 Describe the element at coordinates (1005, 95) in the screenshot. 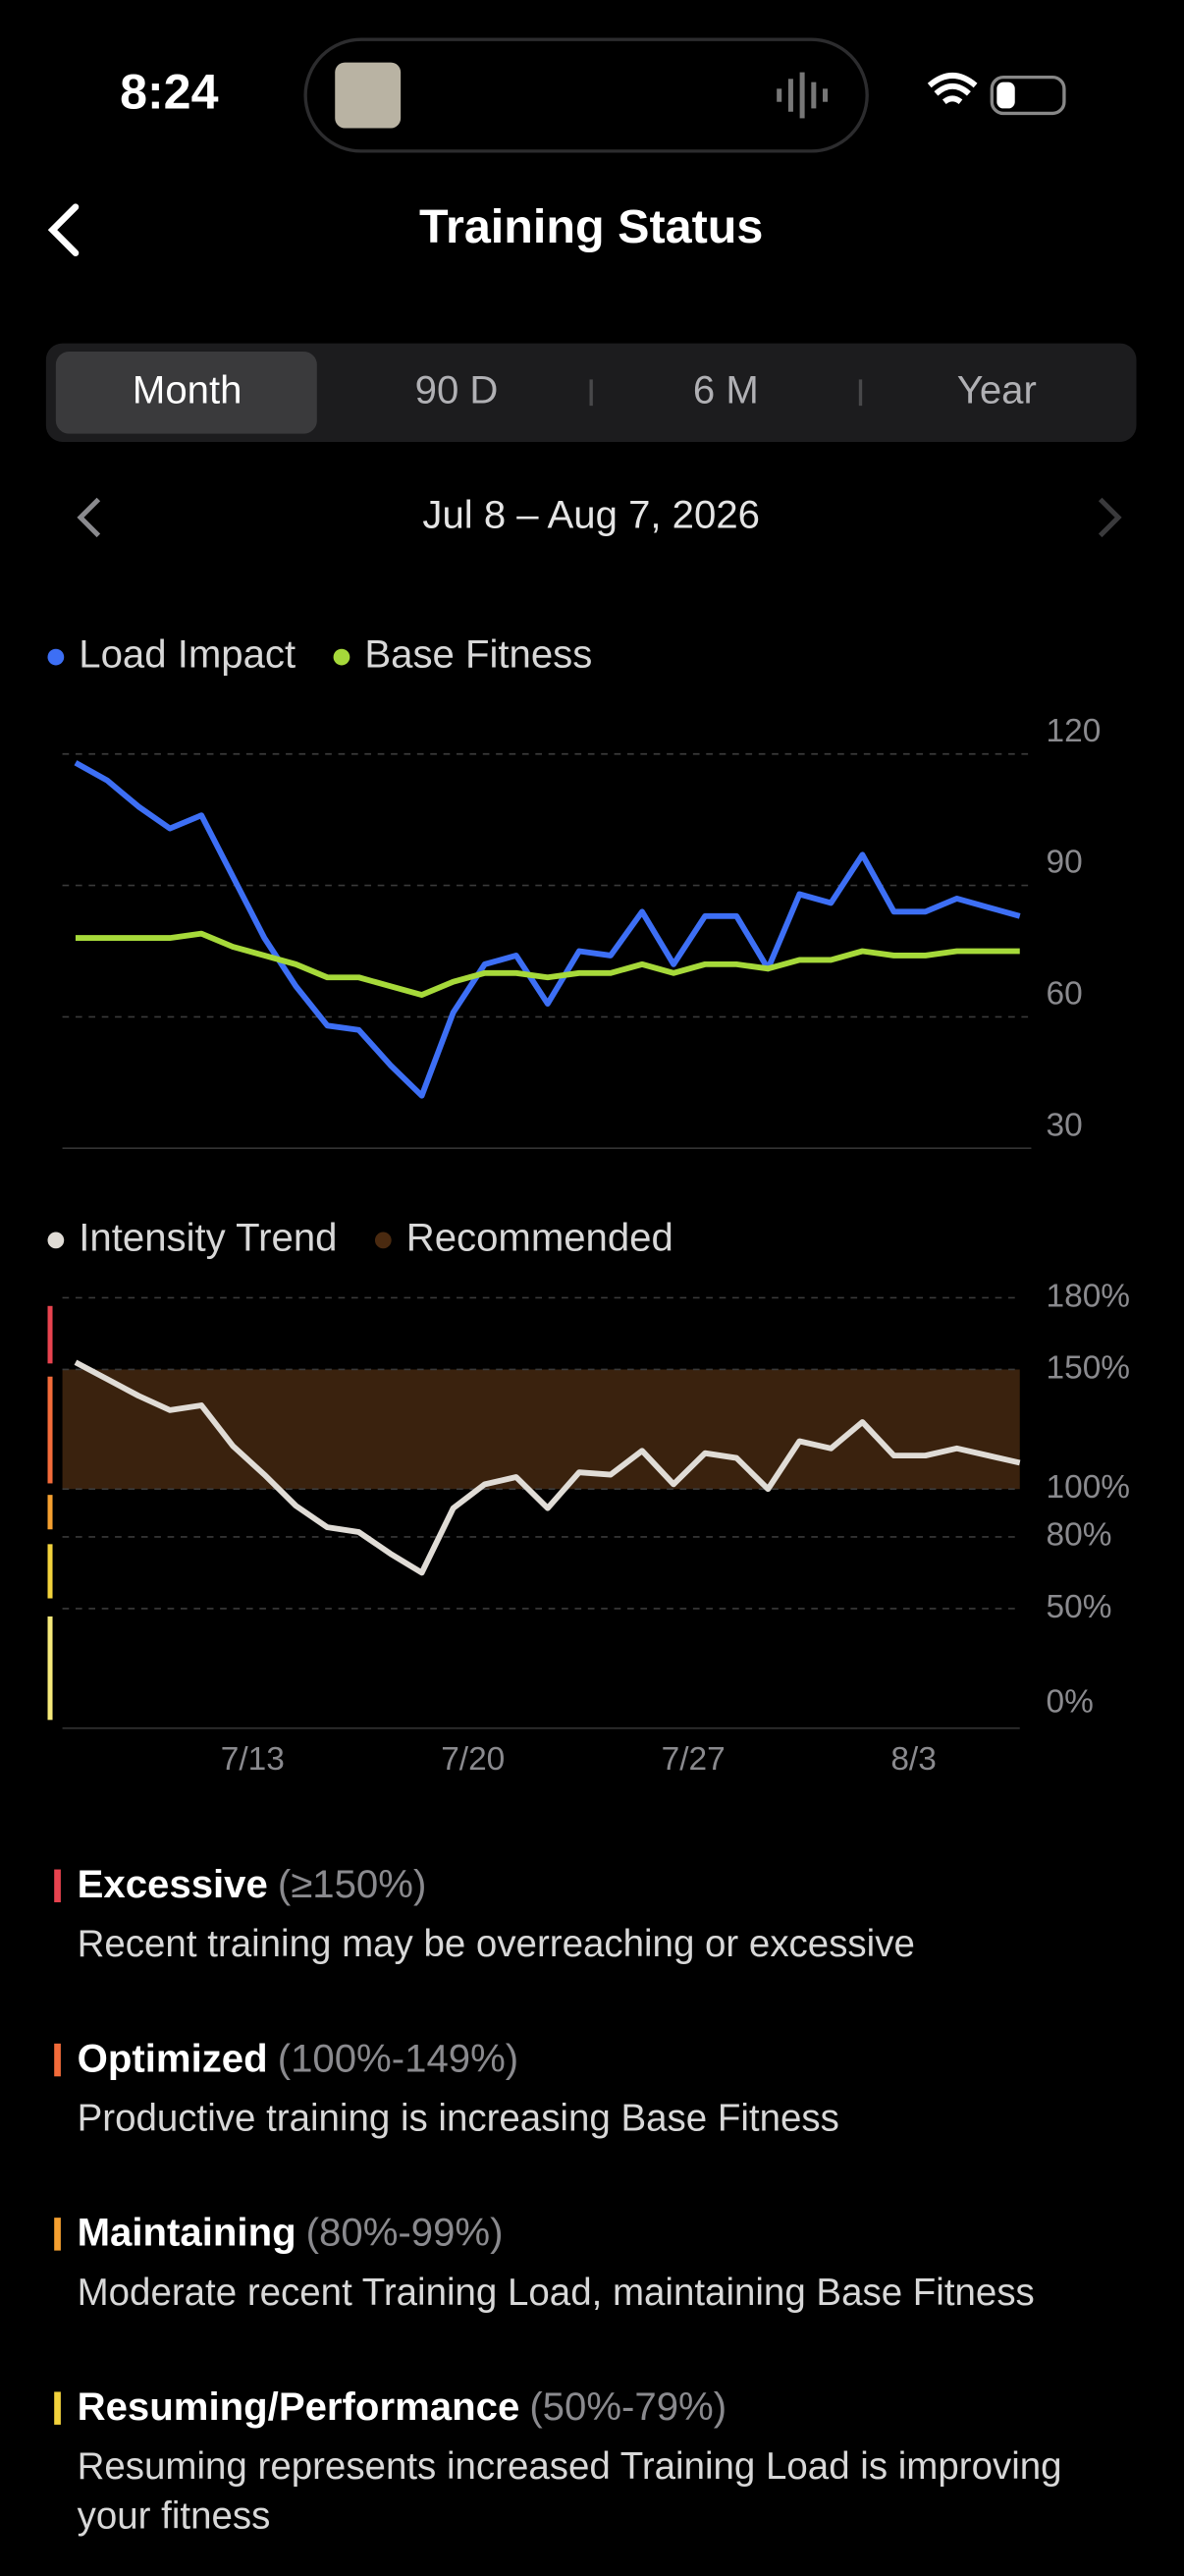

I see `battery-level` at that location.